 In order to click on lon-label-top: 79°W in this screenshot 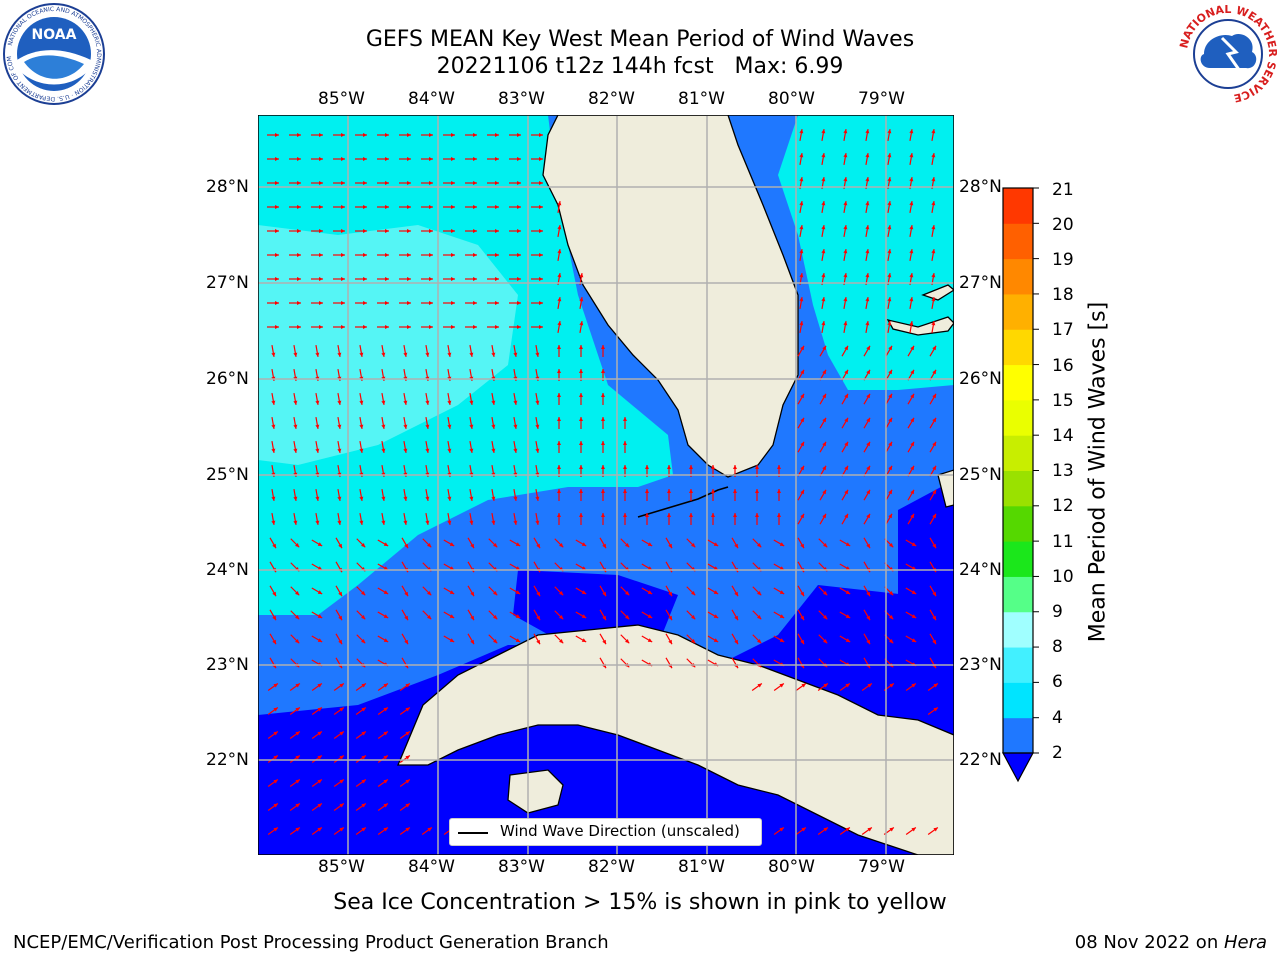, I will do `click(881, 99)`.